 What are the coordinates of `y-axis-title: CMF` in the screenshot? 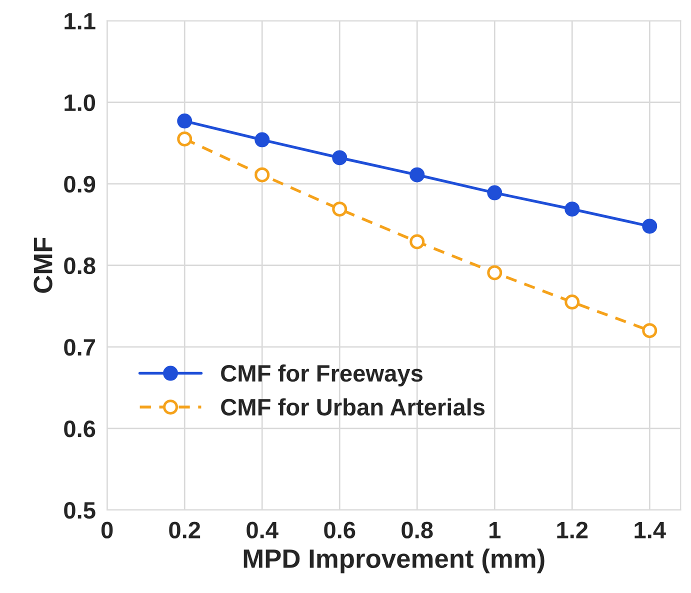 It's located at (43, 265).